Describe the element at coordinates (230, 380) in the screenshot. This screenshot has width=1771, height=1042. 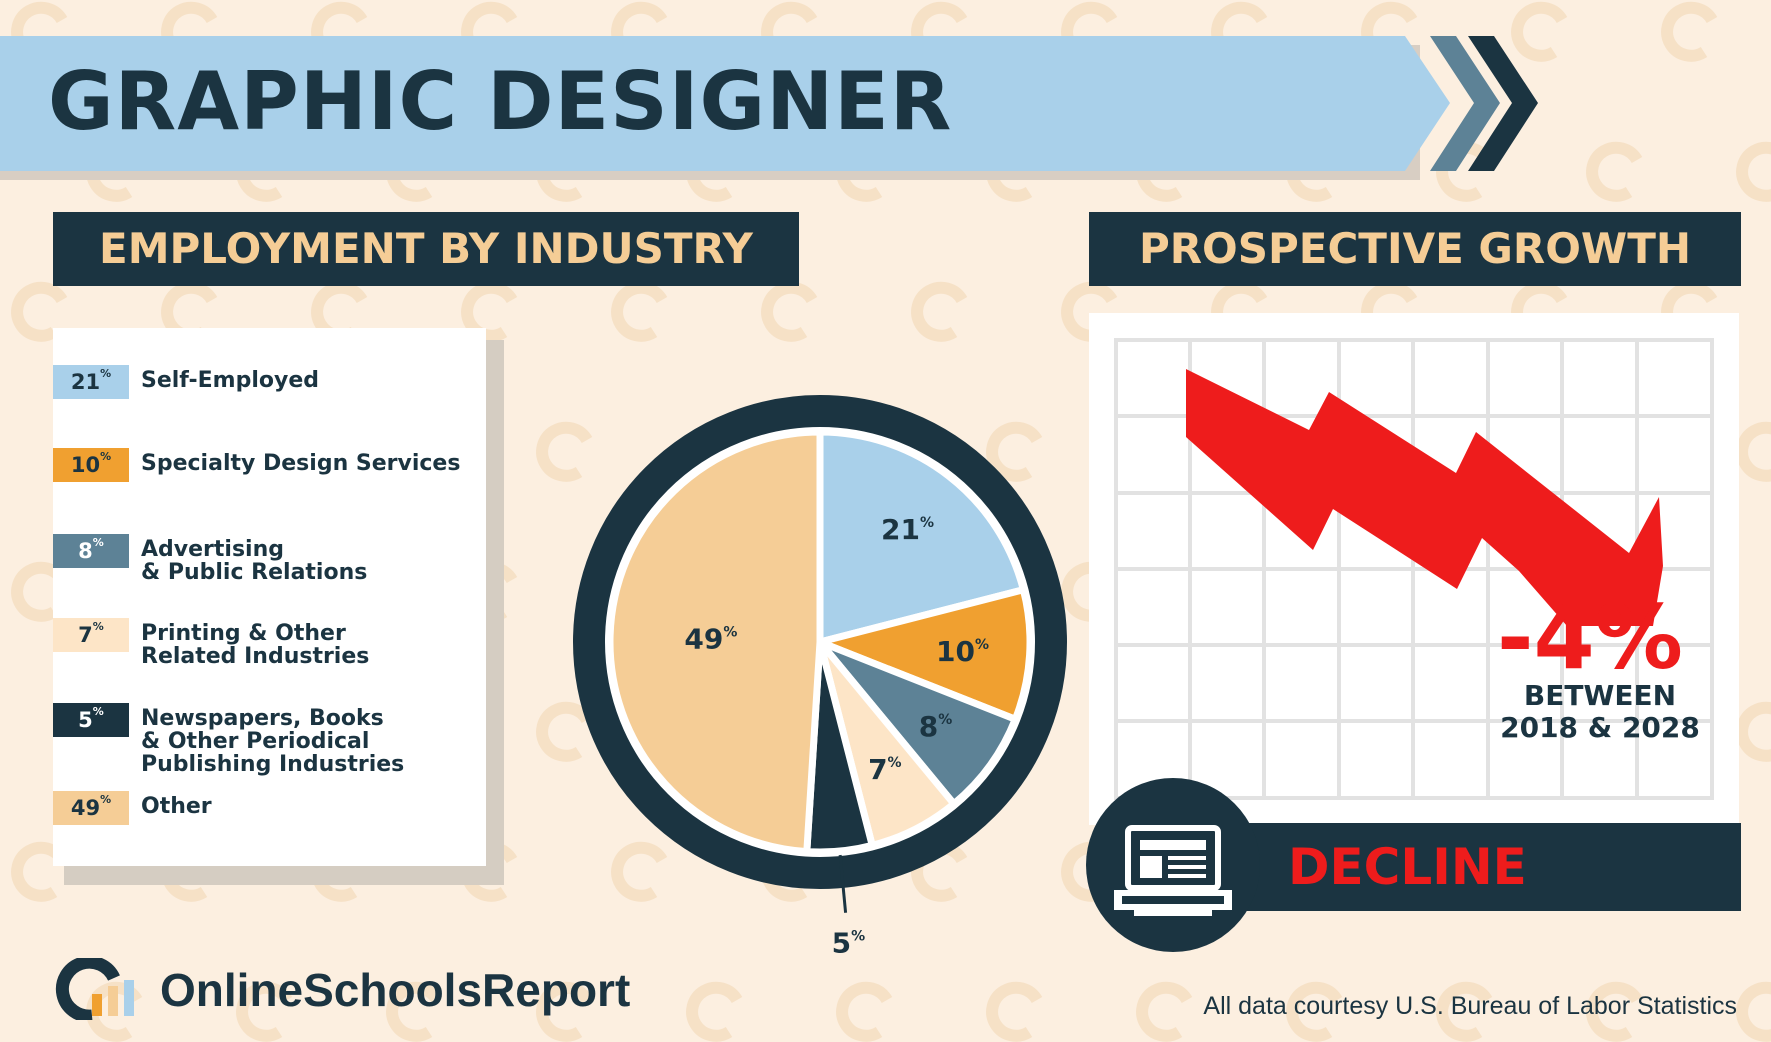
I see `legend-label: Self-Employed` at that location.